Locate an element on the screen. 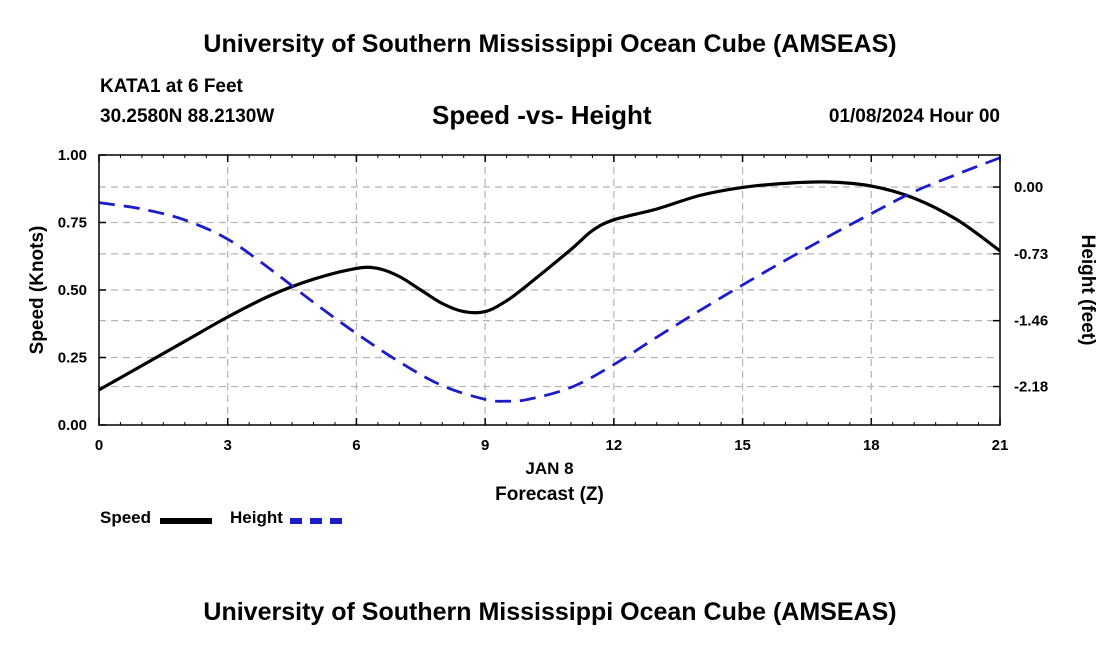  y-tick-label: 0.00 is located at coordinates (72, 425).